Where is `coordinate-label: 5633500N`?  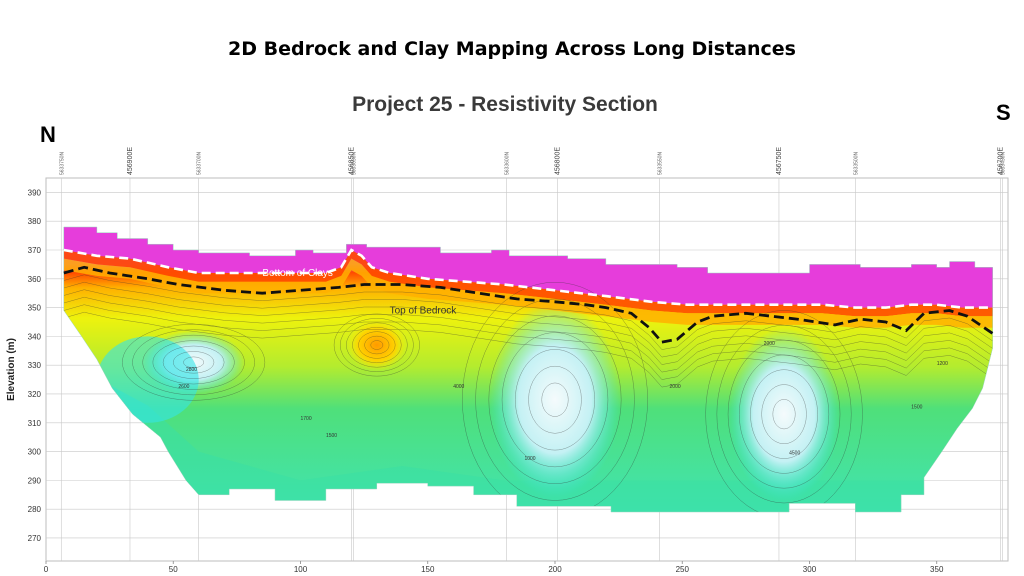 coordinate-label: 5633500N is located at coordinates (856, 163).